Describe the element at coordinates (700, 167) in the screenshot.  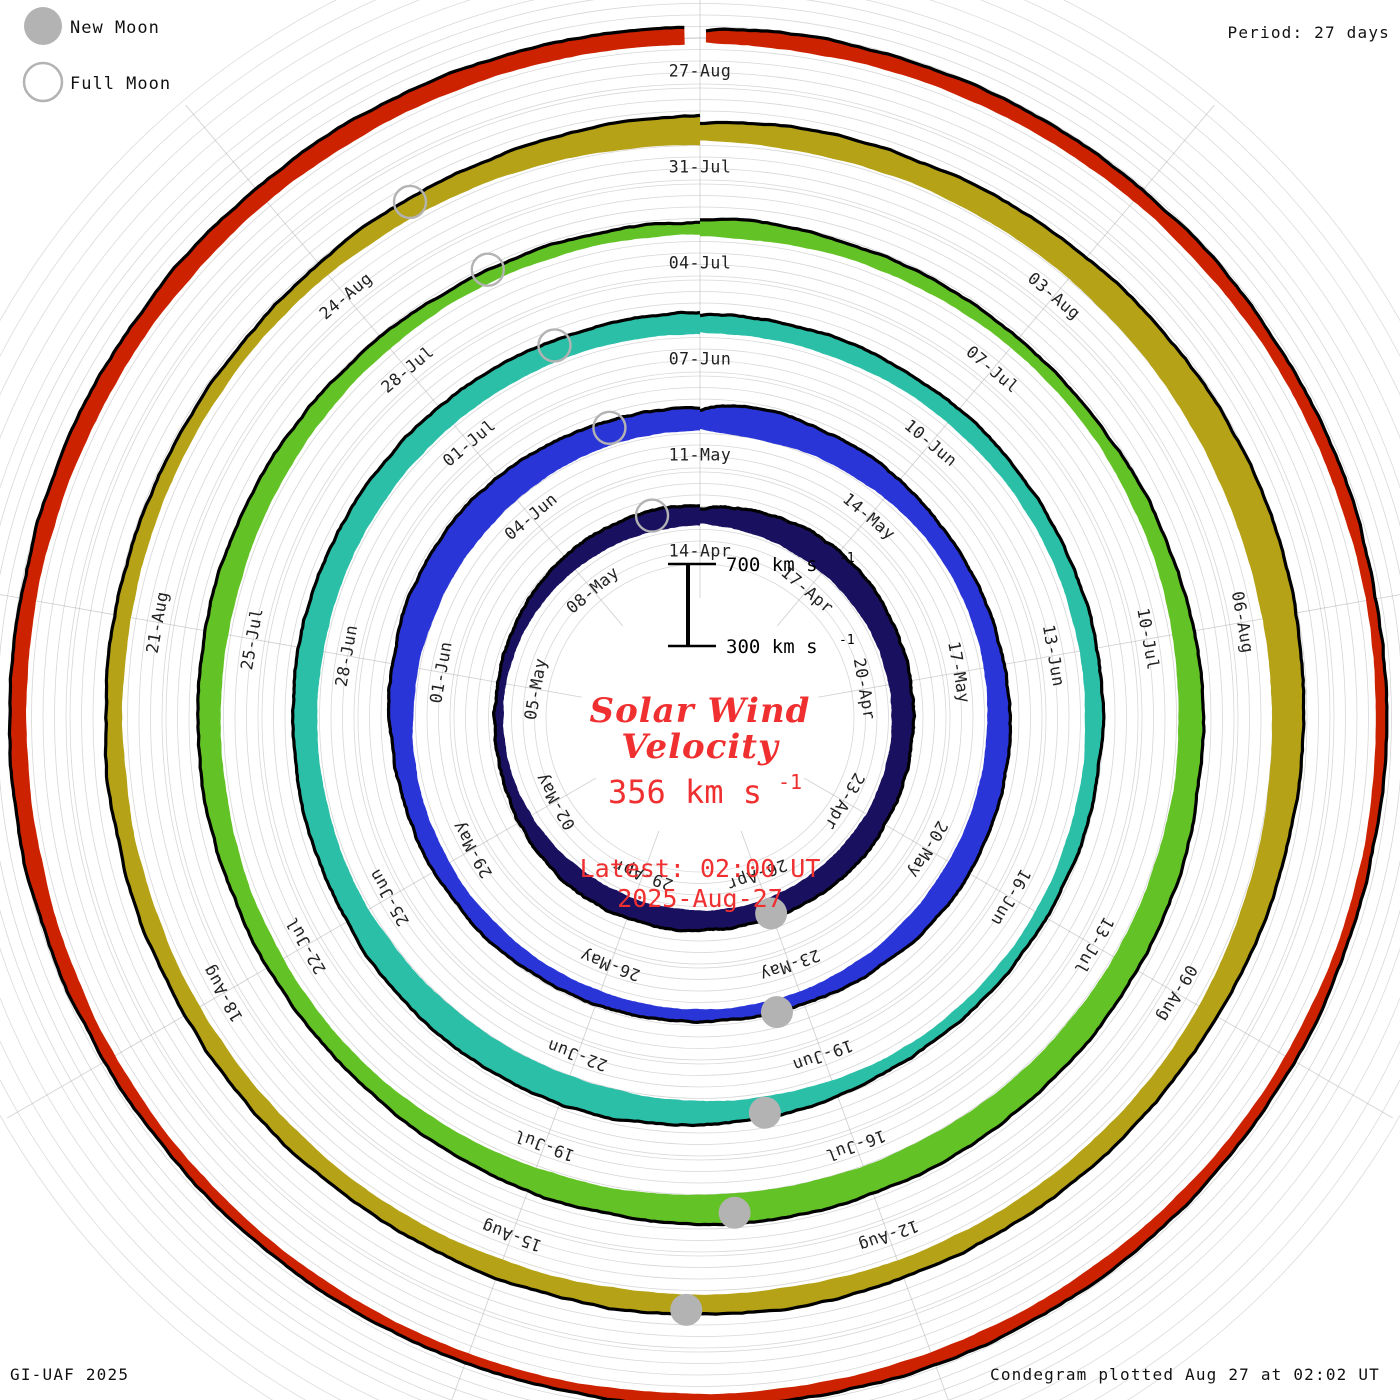
I see `ring-date-label: 31-Jul` at that location.